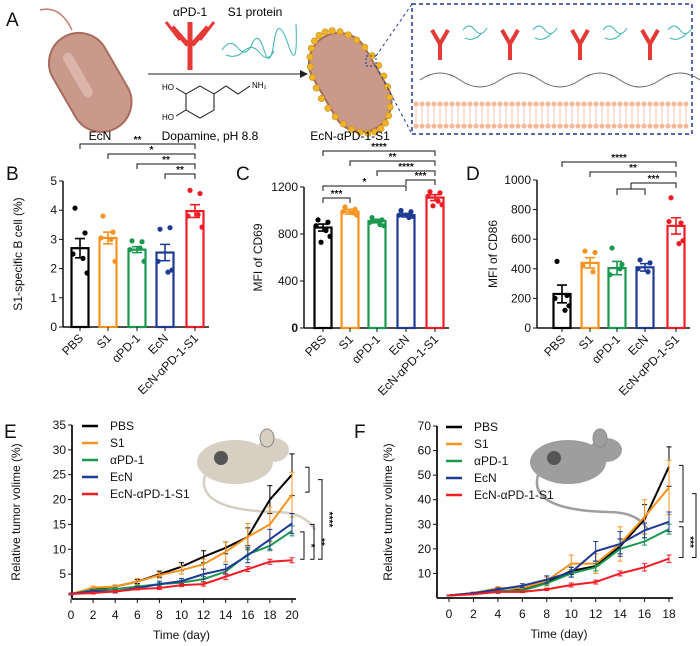 The width and height of the screenshot is (700, 646). Describe the element at coordinates (486, 427) in the screenshot. I see `legend-label: PBS` at that location.